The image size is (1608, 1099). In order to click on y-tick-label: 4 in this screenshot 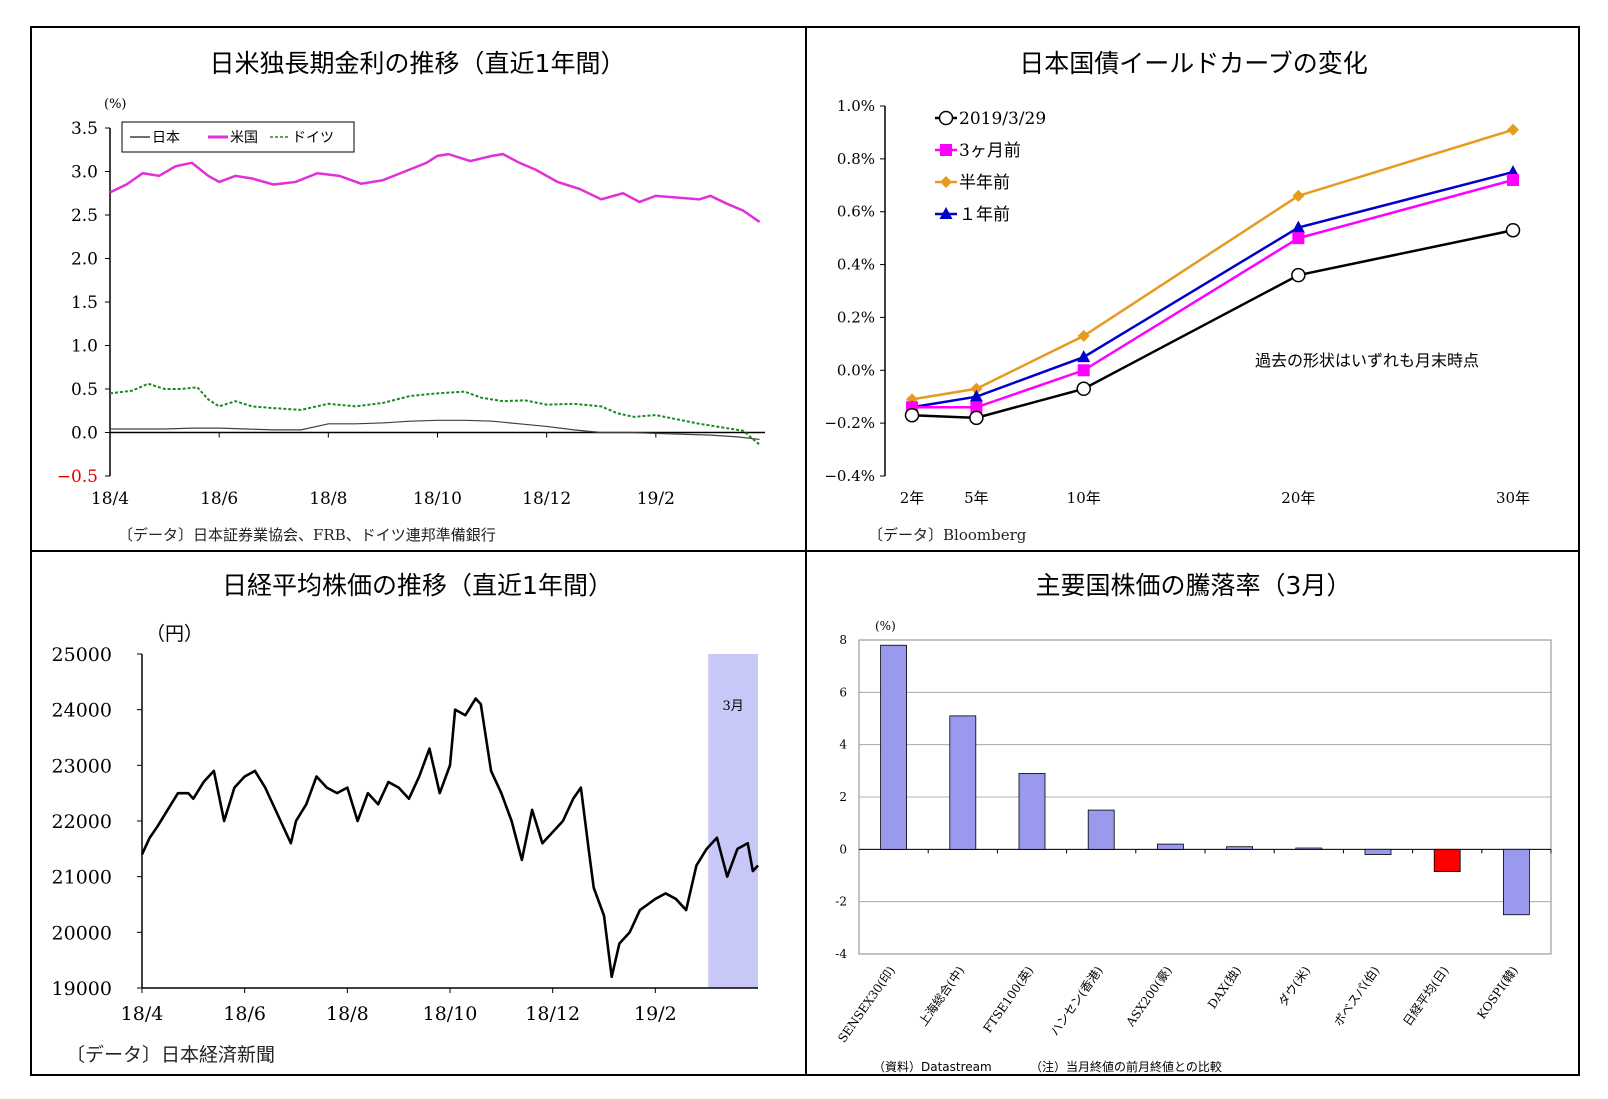, I will do `click(843, 745)`.